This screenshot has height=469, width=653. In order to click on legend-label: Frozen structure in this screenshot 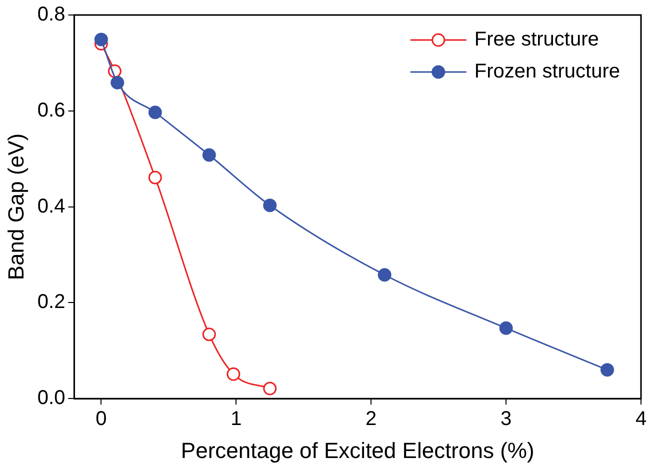, I will do `click(547, 71)`.